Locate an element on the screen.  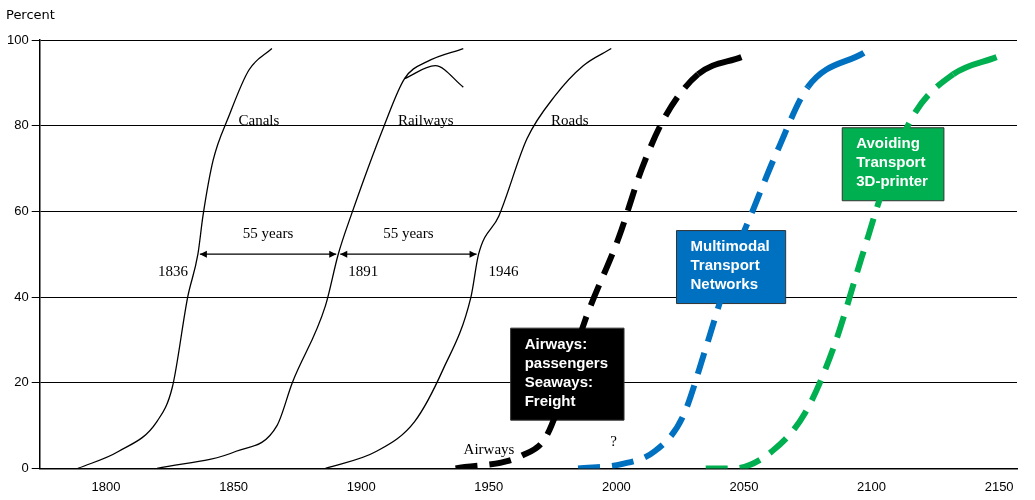
y-tick-label: 80 is located at coordinates (21, 125).